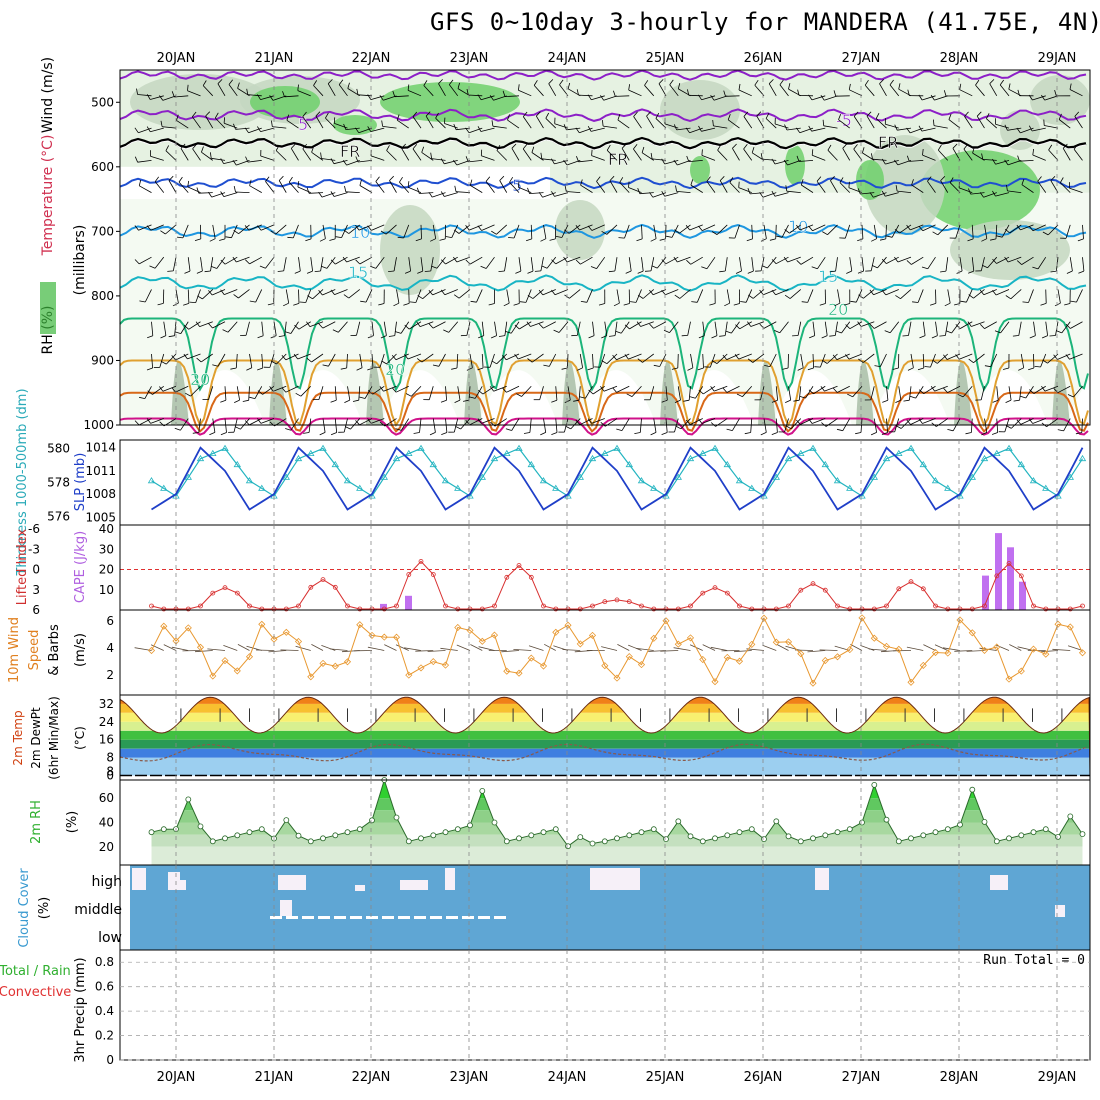  What do you see at coordinates (388, 917) in the screenshot?
I see `cloud-mid-gap` at bounding box center [388, 917].